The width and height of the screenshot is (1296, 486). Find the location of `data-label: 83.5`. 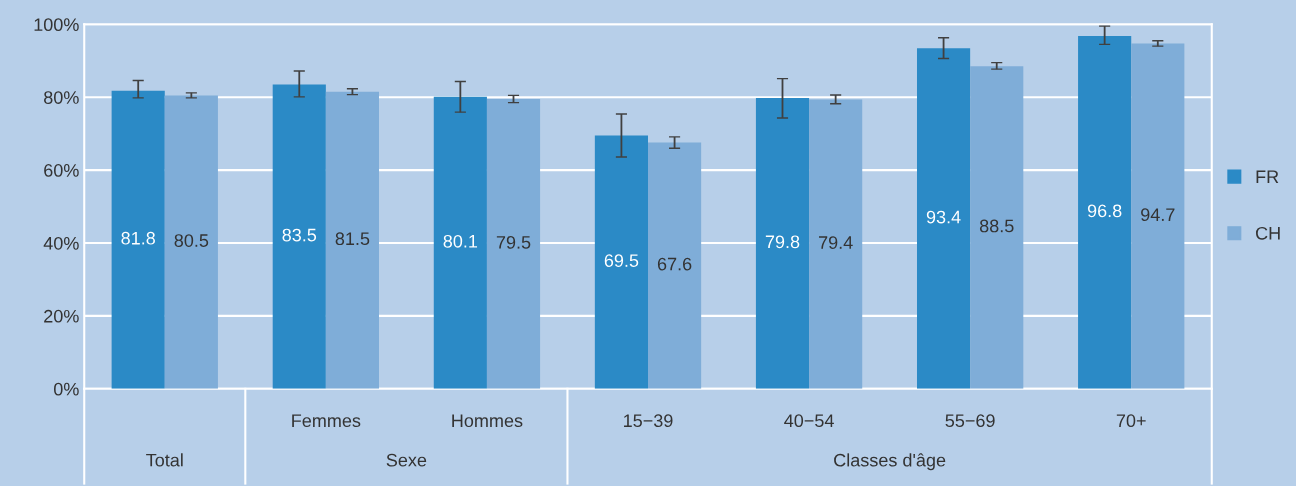

data-label: 83.5 is located at coordinates (299, 235).